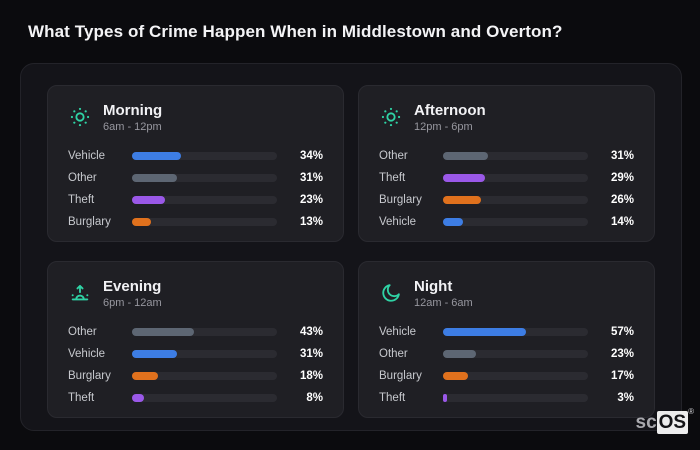 Image resolution: width=700 pixels, height=450 pixels. I want to click on bar-row: Burglary 26%, so click(506, 200).